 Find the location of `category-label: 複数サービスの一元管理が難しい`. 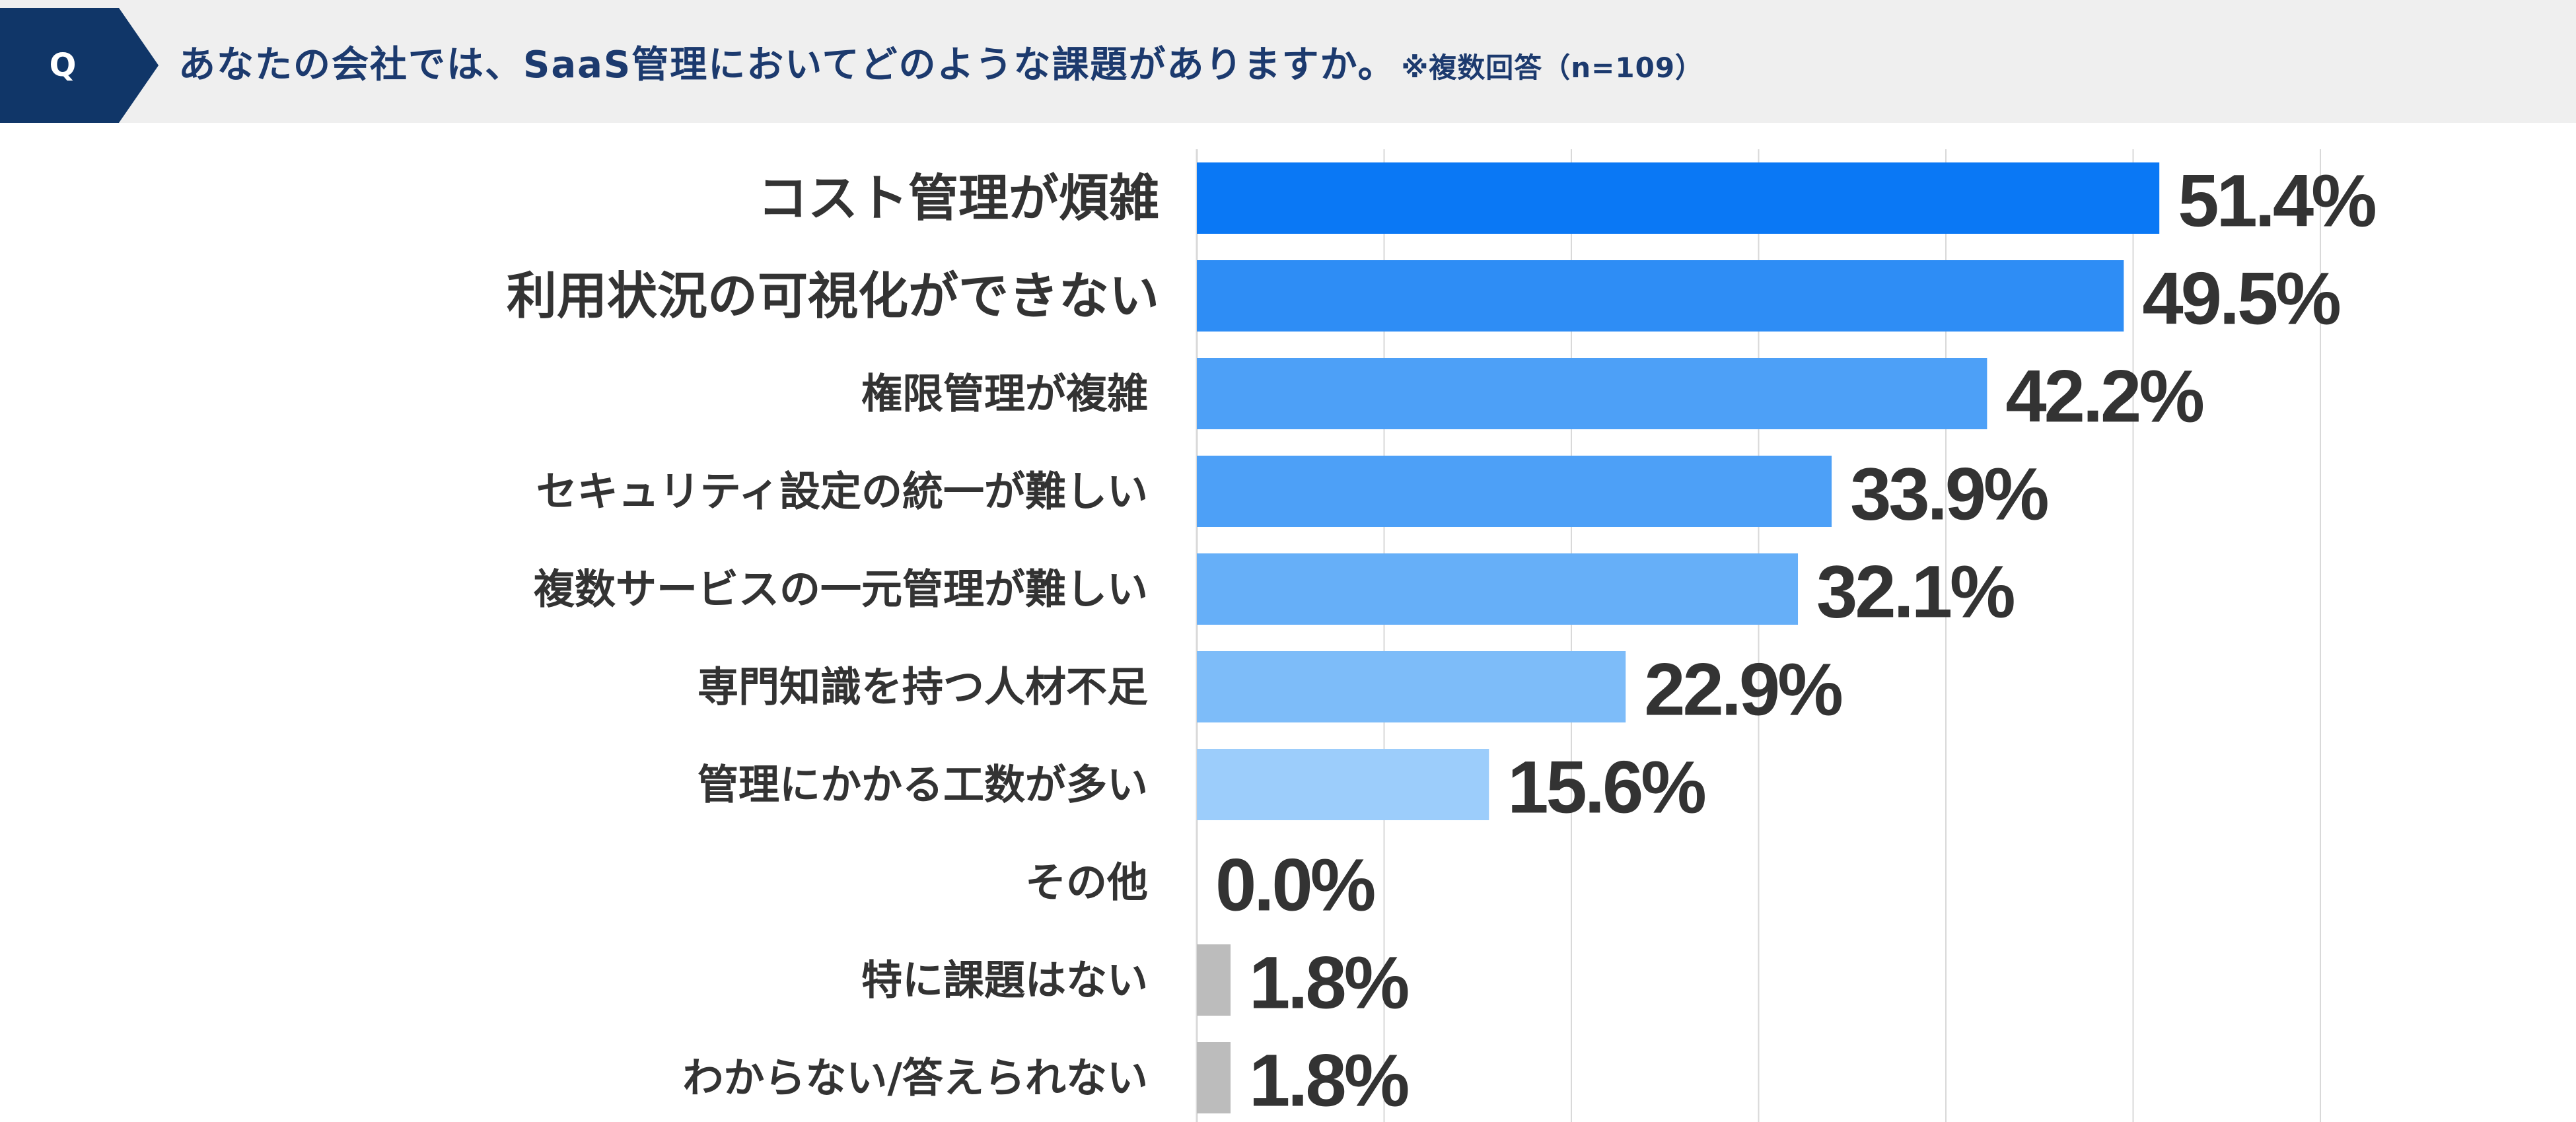

category-label: 複数サービスの一元管理が難しい is located at coordinates (841, 589).